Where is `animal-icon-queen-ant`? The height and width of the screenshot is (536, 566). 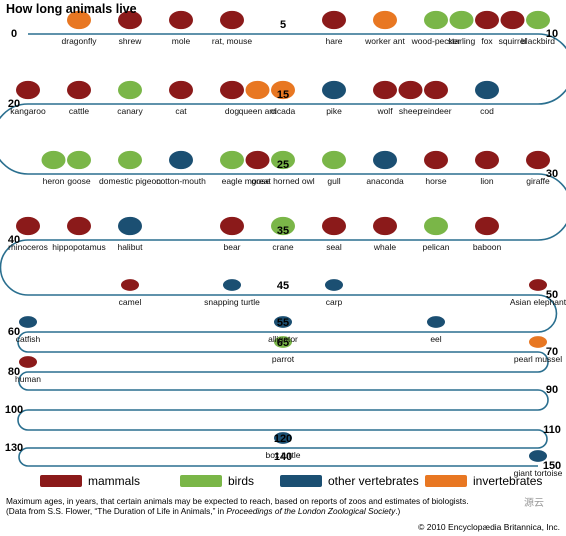
animal-icon-queen-ant is located at coordinates (257, 90).